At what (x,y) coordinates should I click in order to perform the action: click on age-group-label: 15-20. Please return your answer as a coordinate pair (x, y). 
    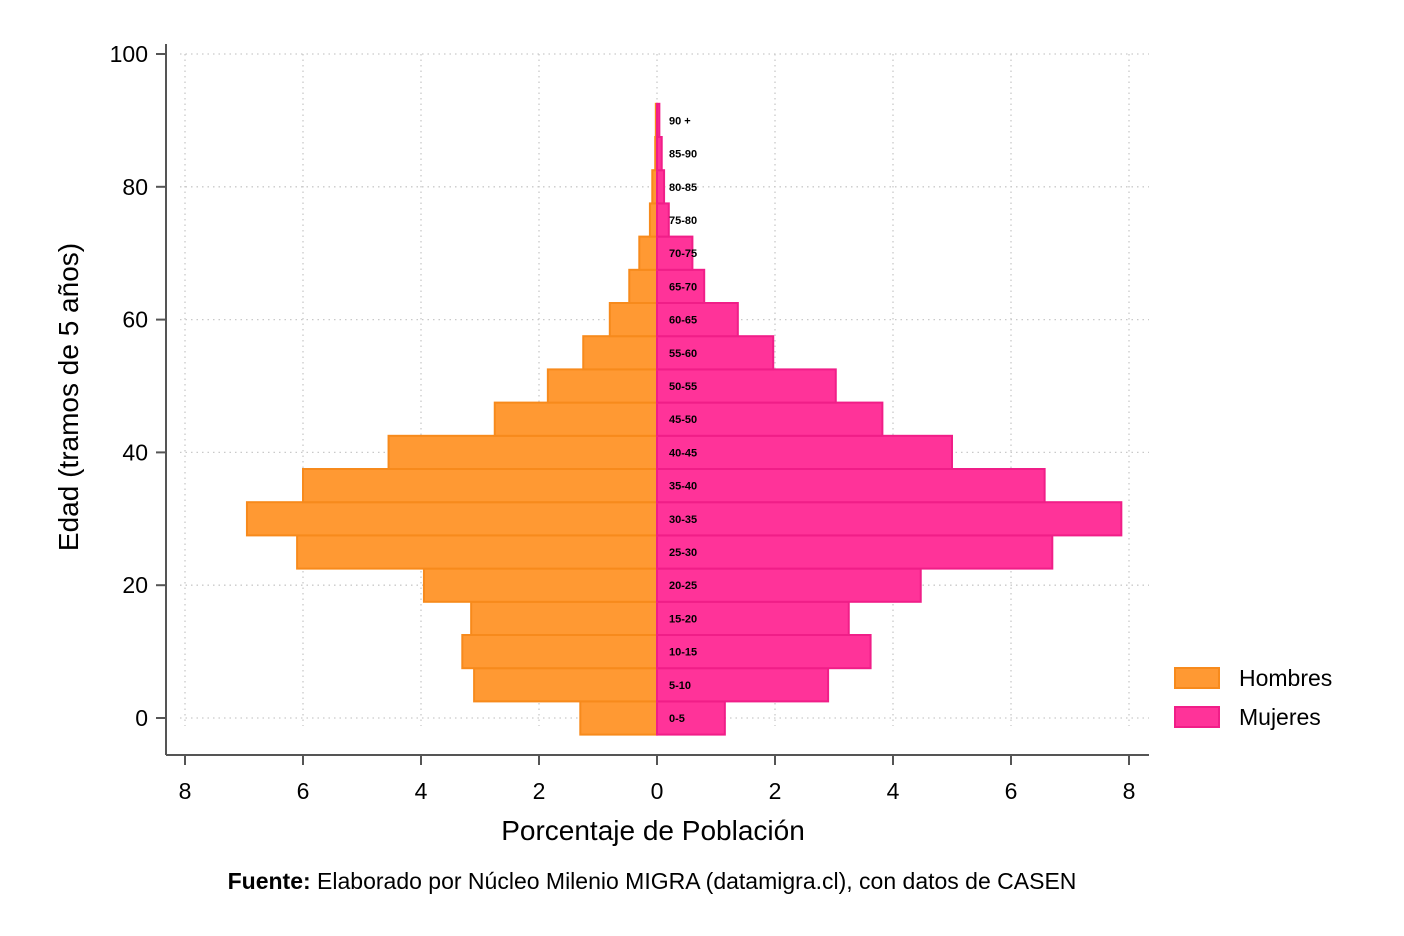
    Looking at the image, I should click on (683, 619).